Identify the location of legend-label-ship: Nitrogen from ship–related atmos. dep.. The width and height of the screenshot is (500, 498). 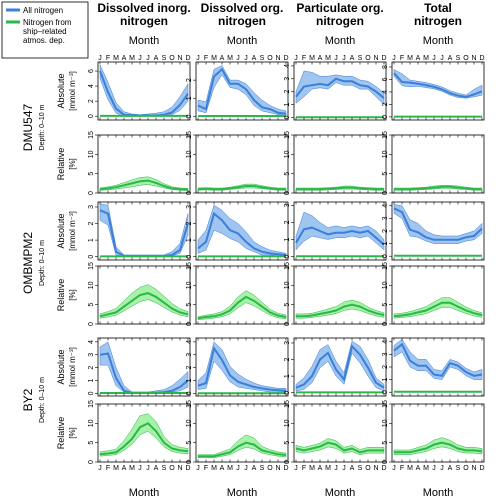
(48, 31).